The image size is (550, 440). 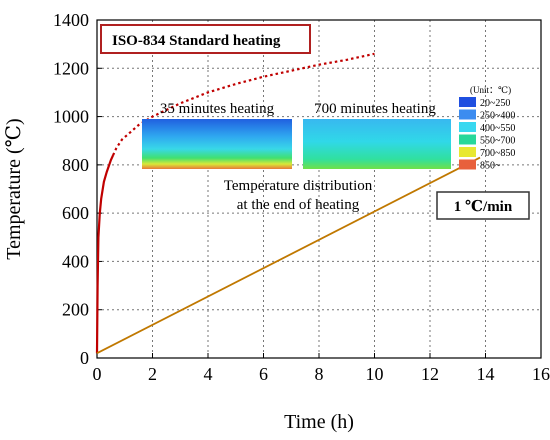 I want to click on inset-700min-image, so click(x=377, y=144).